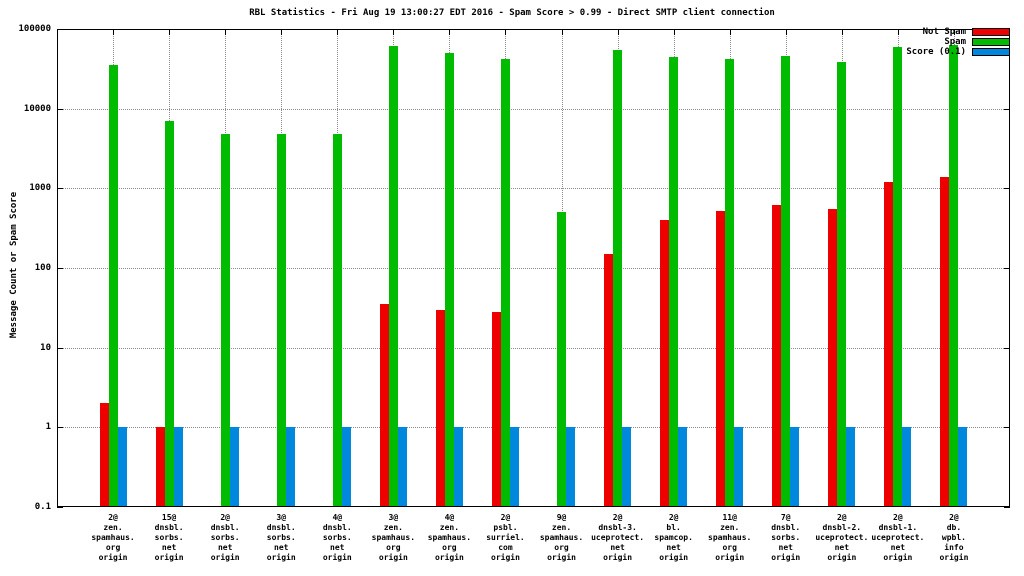 The width and height of the screenshot is (1024, 576). I want to click on legend-row: Score (0.1), so click(958, 52).